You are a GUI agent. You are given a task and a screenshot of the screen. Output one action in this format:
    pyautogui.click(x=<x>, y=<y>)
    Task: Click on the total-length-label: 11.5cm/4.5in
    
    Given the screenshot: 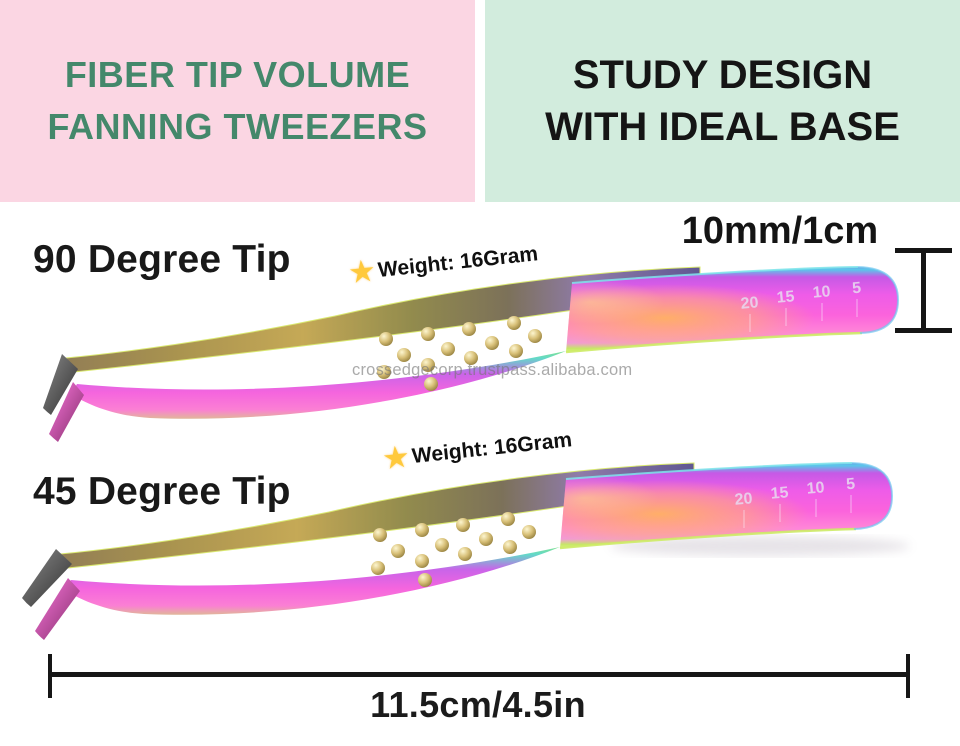 What is the action you would take?
    pyautogui.click(x=478, y=704)
    